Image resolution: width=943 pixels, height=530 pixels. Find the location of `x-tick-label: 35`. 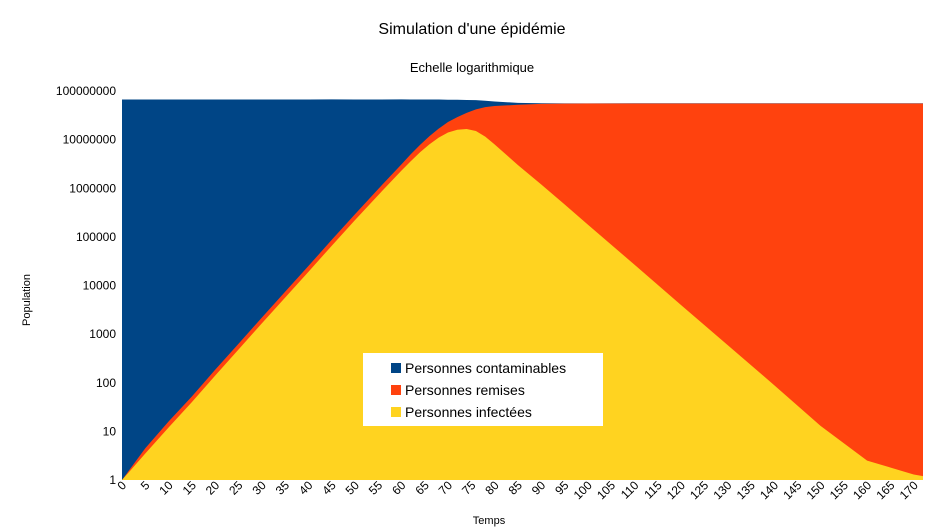

x-tick-label: 35 is located at coordinates (283, 488).